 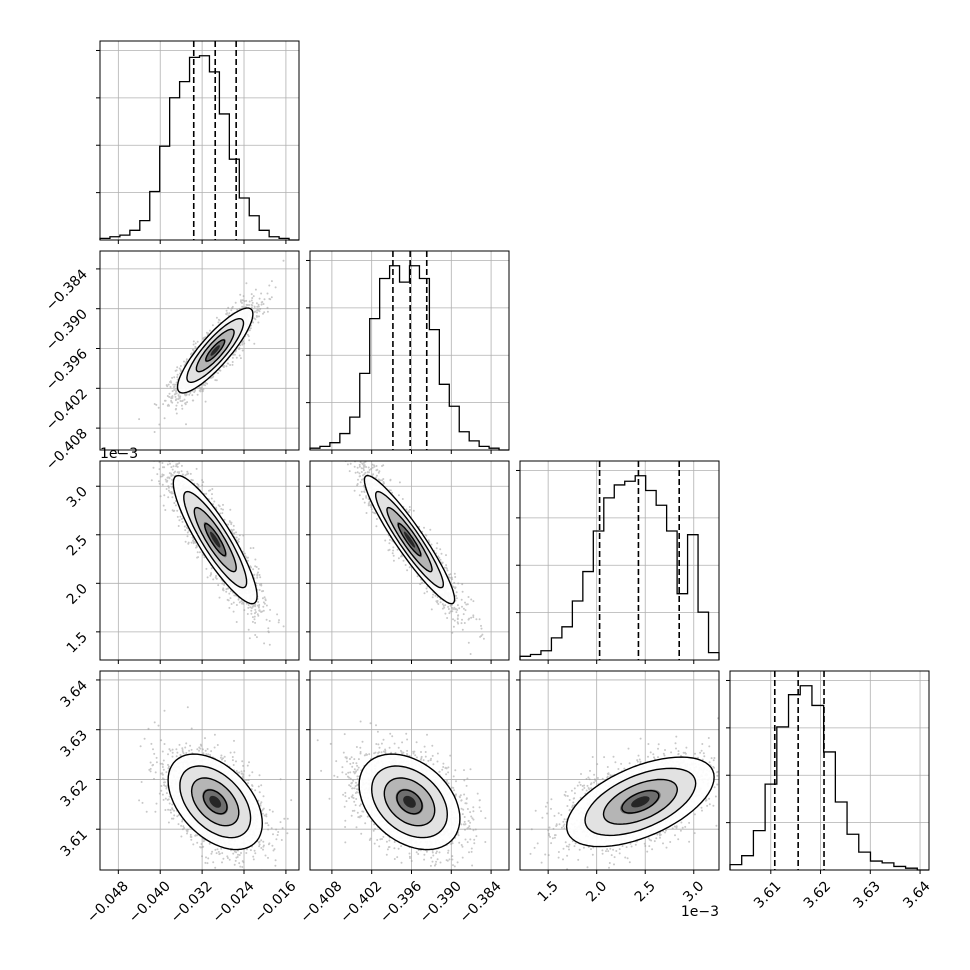 I want to click on x-tick-label: 3.63, so click(x=867, y=894).